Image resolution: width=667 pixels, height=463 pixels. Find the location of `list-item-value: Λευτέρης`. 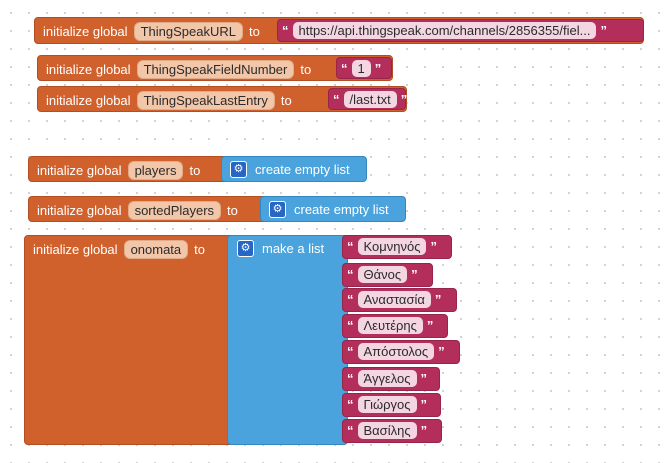

list-item-value: Λευτέρης is located at coordinates (390, 325).